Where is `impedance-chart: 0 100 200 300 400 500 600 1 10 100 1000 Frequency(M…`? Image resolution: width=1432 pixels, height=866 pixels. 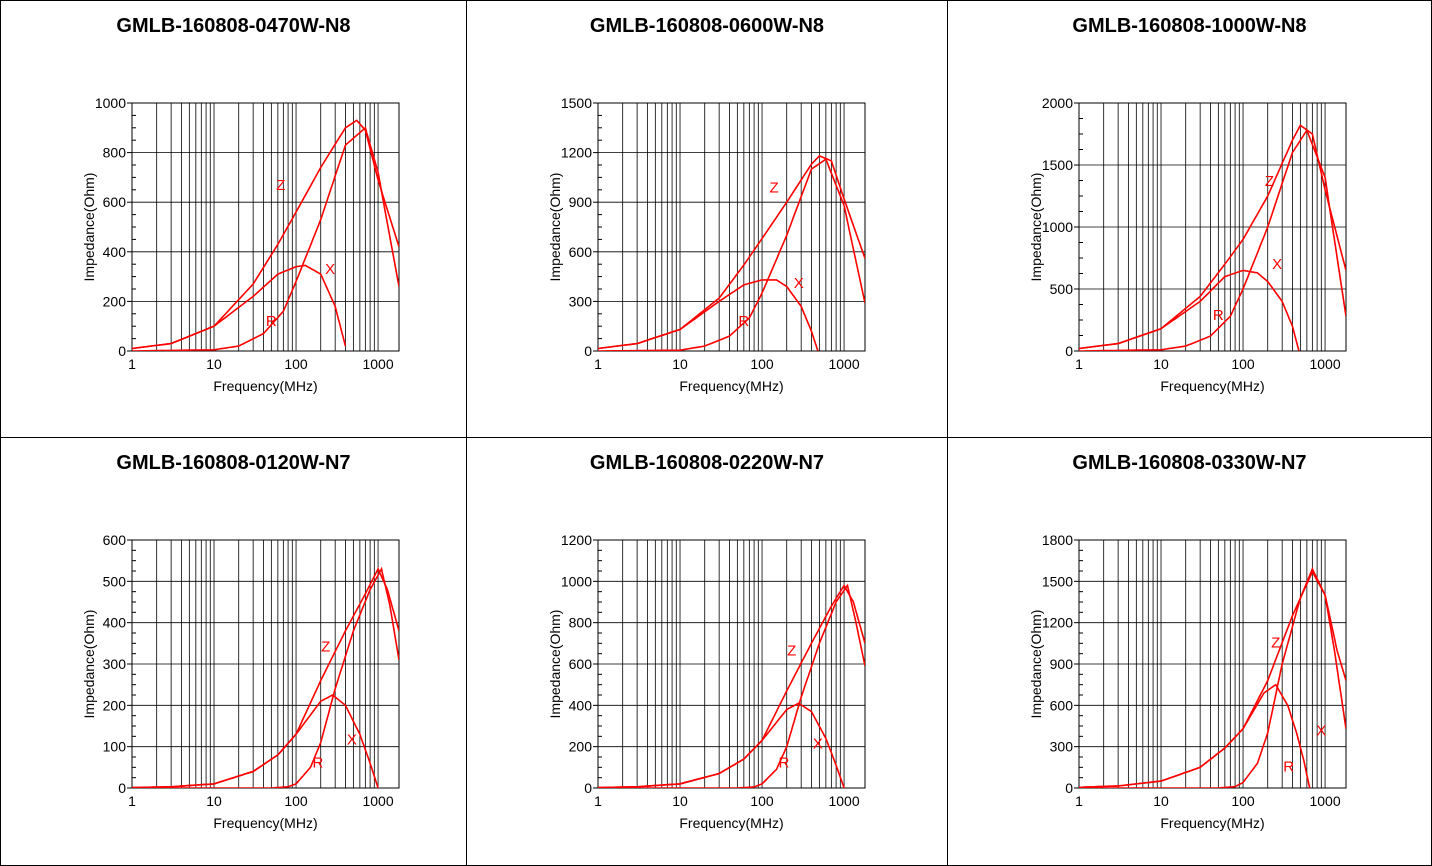 impedance-chart: 0 100 200 300 400 500 600 1 10 100 1000 Frequency(M… is located at coordinates (240, 681).